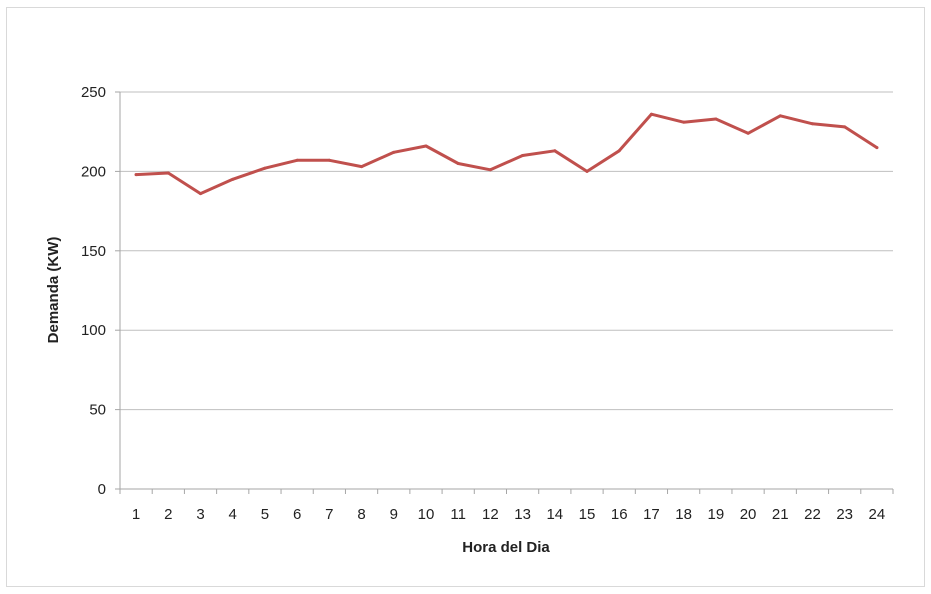 Image resolution: width=931 pixels, height=594 pixels. I want to click on x-tick-label: 23, so click(844, 514).